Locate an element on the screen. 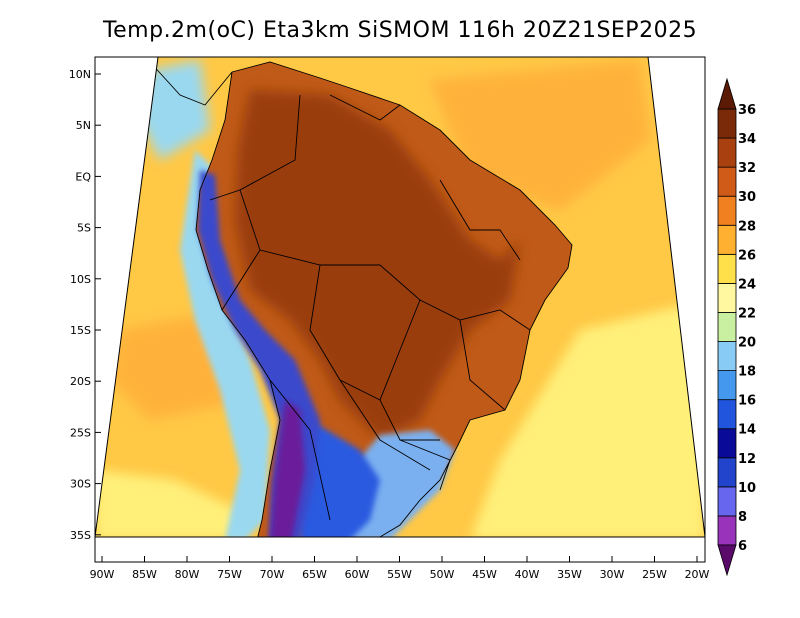 The width and height of the screenshot is (800, 618). lon-tick-label: 65W is located at coordinates (314, 574).